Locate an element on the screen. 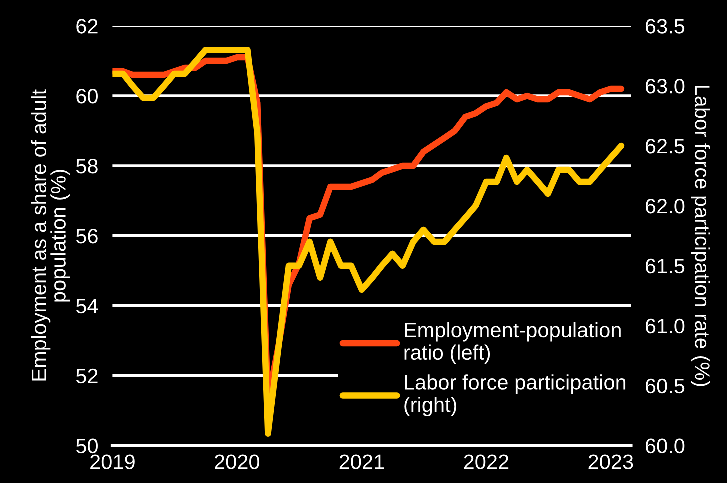 The height and width of the screenshot is (483, 727). y-tick-label: 52 is located at coordinates (87, 376).